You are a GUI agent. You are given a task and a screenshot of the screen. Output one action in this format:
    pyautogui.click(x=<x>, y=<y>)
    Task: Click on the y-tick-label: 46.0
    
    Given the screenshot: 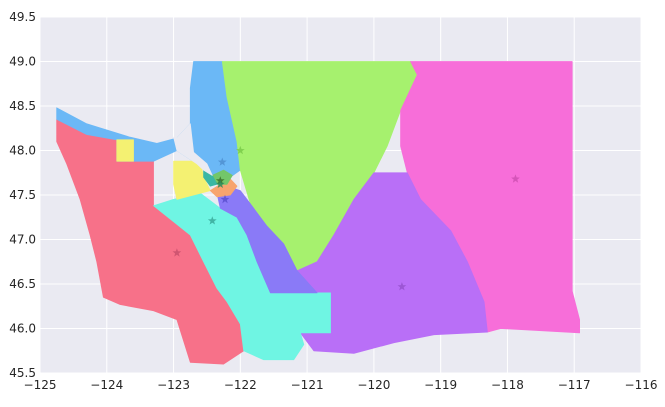 What is the action you would take?
    pyautogui.click(x=22, y=329)
    